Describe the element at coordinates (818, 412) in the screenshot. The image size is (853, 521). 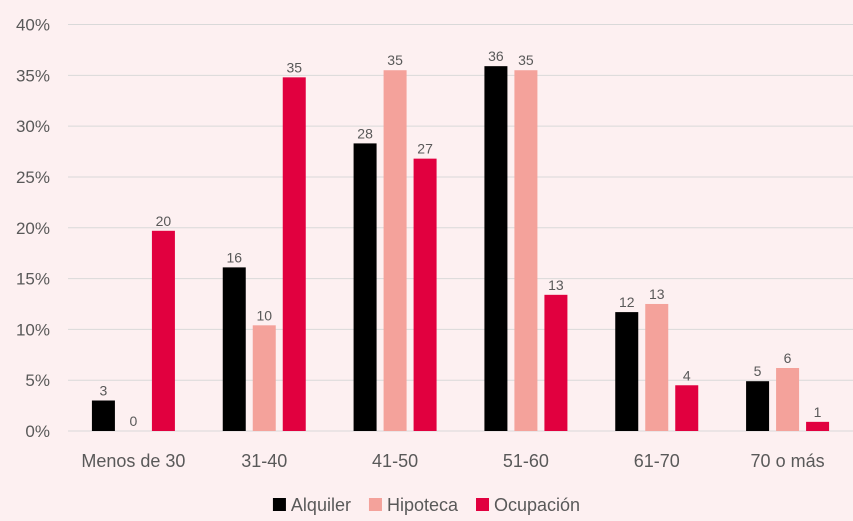
I see `data-label: 1` at that location.